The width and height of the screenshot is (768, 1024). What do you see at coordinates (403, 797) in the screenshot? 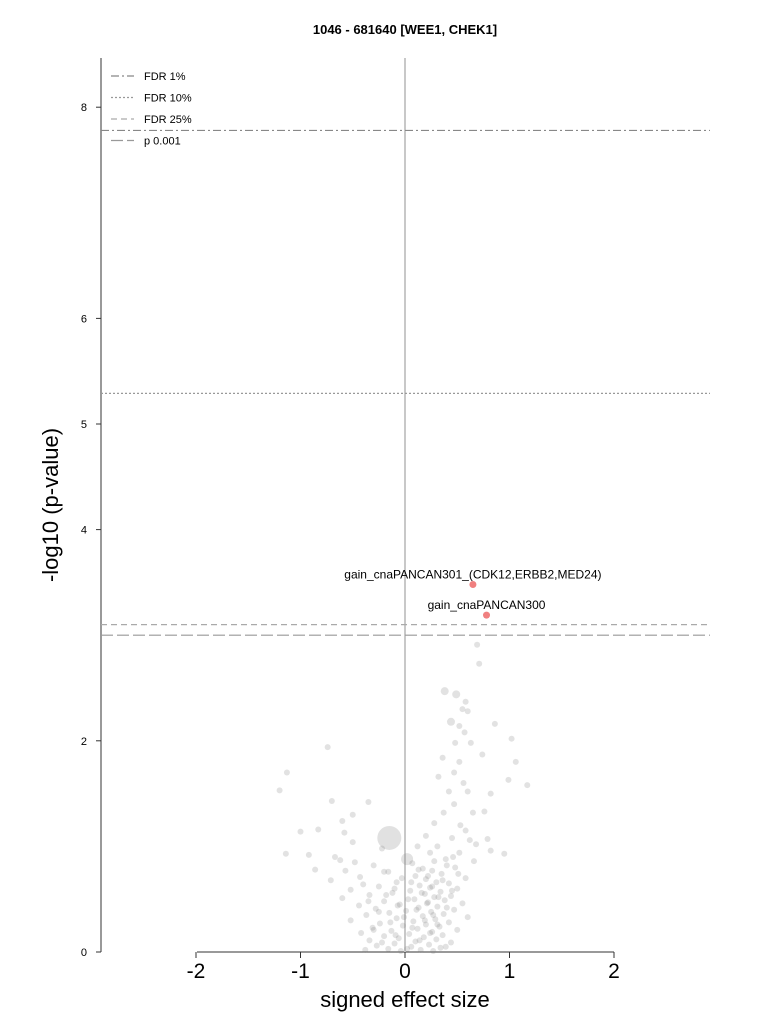
I see `background-points` at bounding box center [403, 797].